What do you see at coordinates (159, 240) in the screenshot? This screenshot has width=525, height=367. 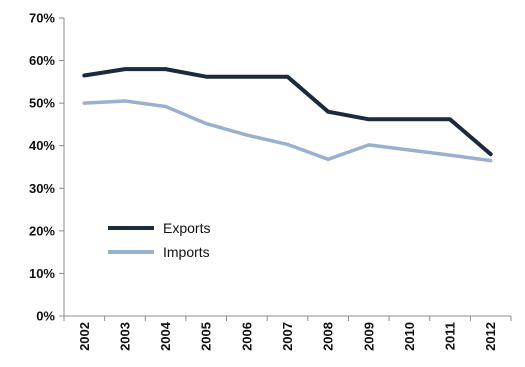 I see `legend: Exports Imports` at bounding box center [159, 240].